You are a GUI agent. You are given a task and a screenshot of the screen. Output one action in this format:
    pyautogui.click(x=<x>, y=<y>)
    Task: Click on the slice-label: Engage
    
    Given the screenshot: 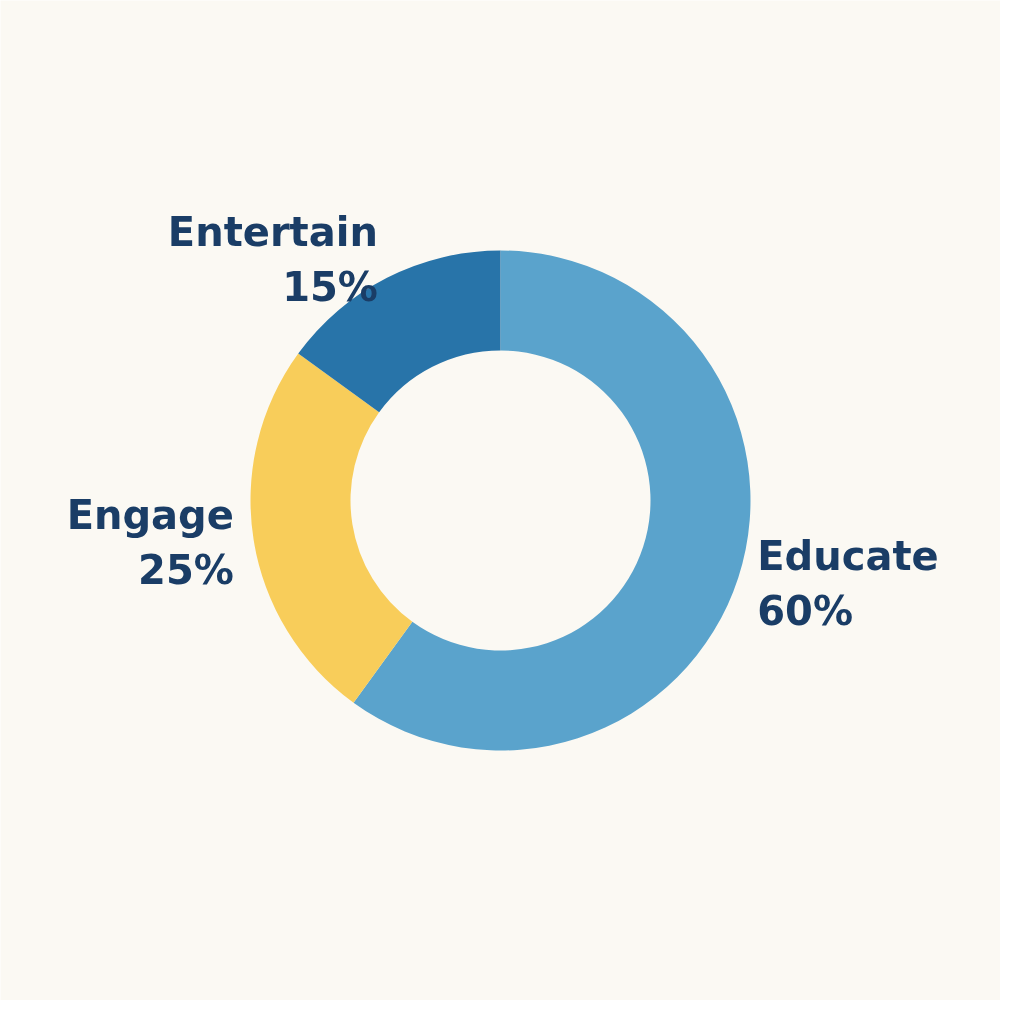 What is the action you would take?
    pyautogui.click(x=150, y=515)
    